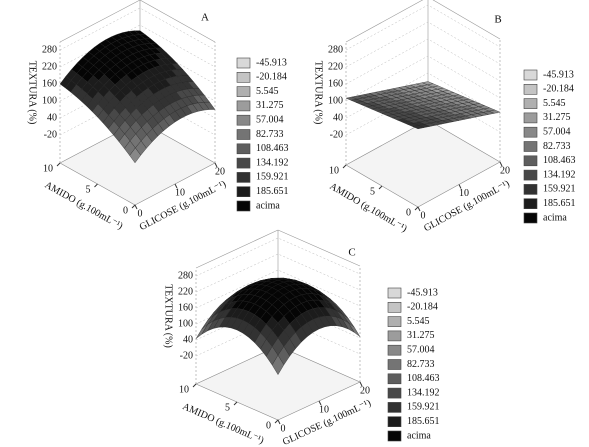  What do you see at coordinates (48, 168) in the screenshot?
I see `y-tick-label: 10` at bounding box center [48, 168].